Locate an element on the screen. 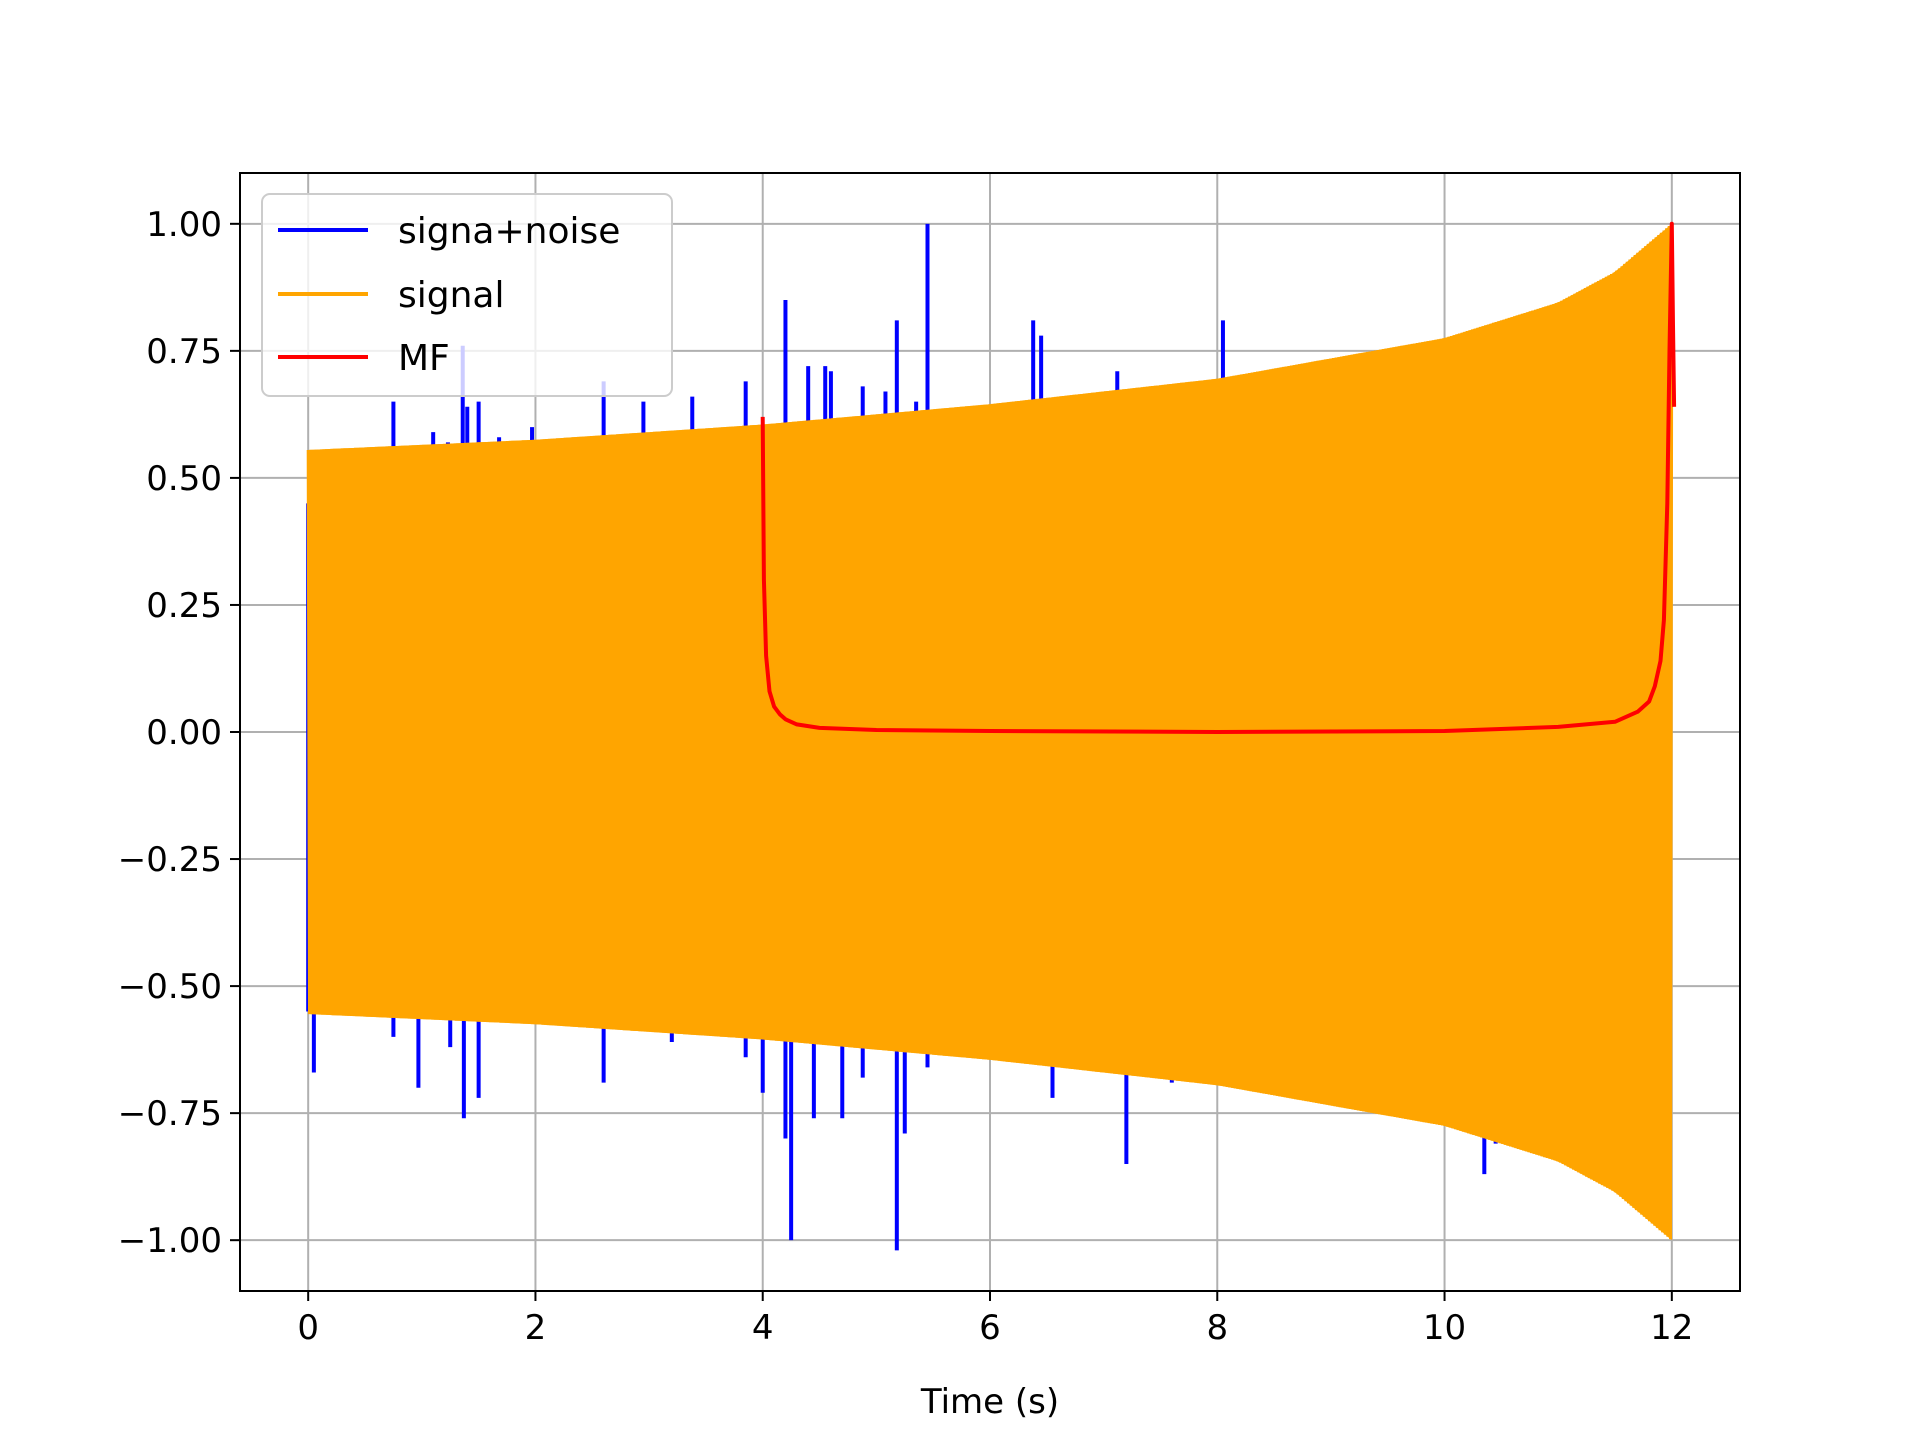  legend: signa+noise signal MF is located at coordinates (467, 295).